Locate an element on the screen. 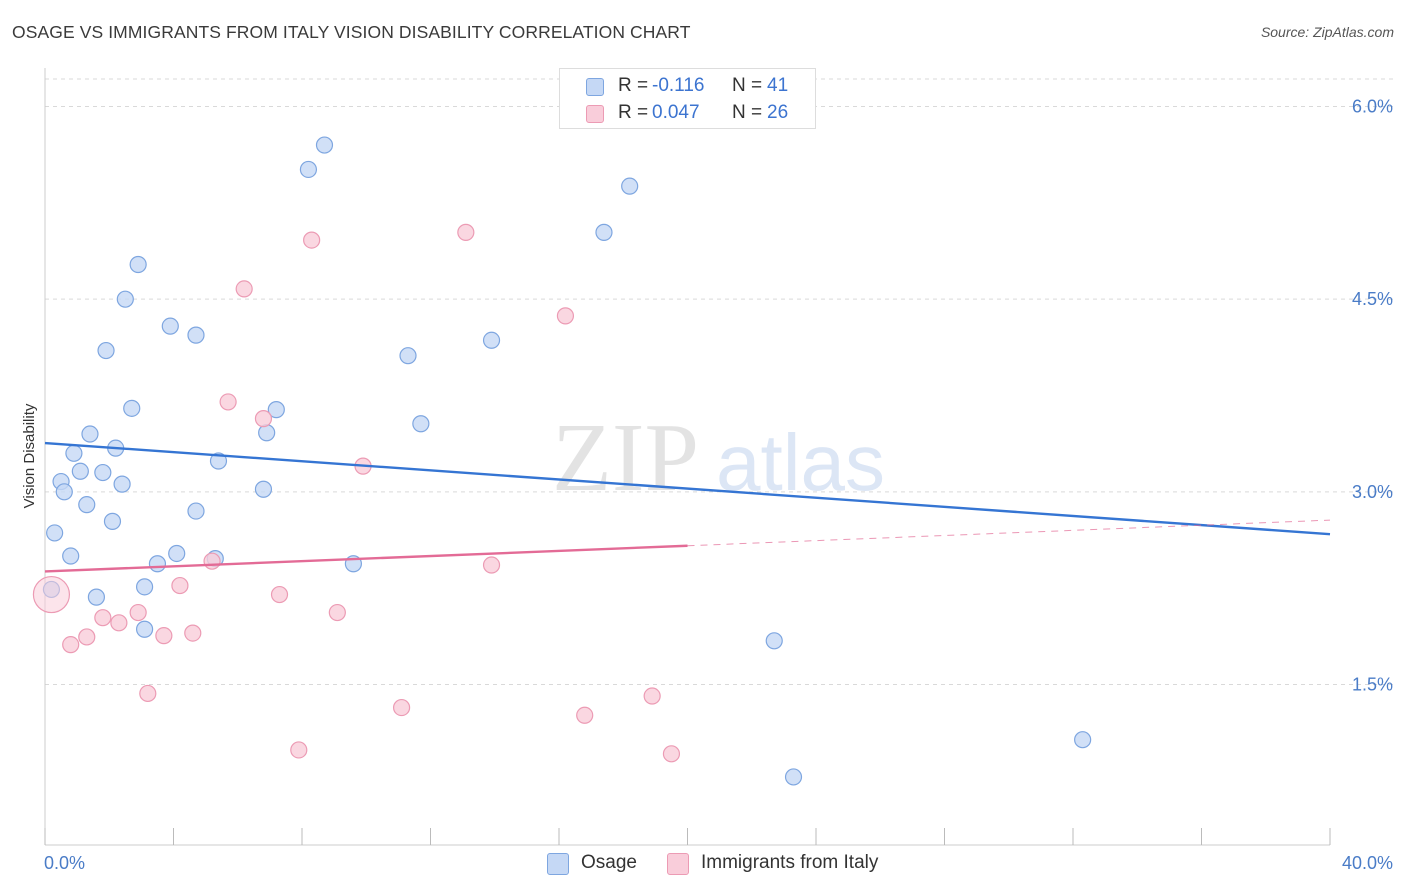 The width and height of the screenshot is (1406, 892). bottom-legend-swatch-italy is located at coordinates (678, 864).